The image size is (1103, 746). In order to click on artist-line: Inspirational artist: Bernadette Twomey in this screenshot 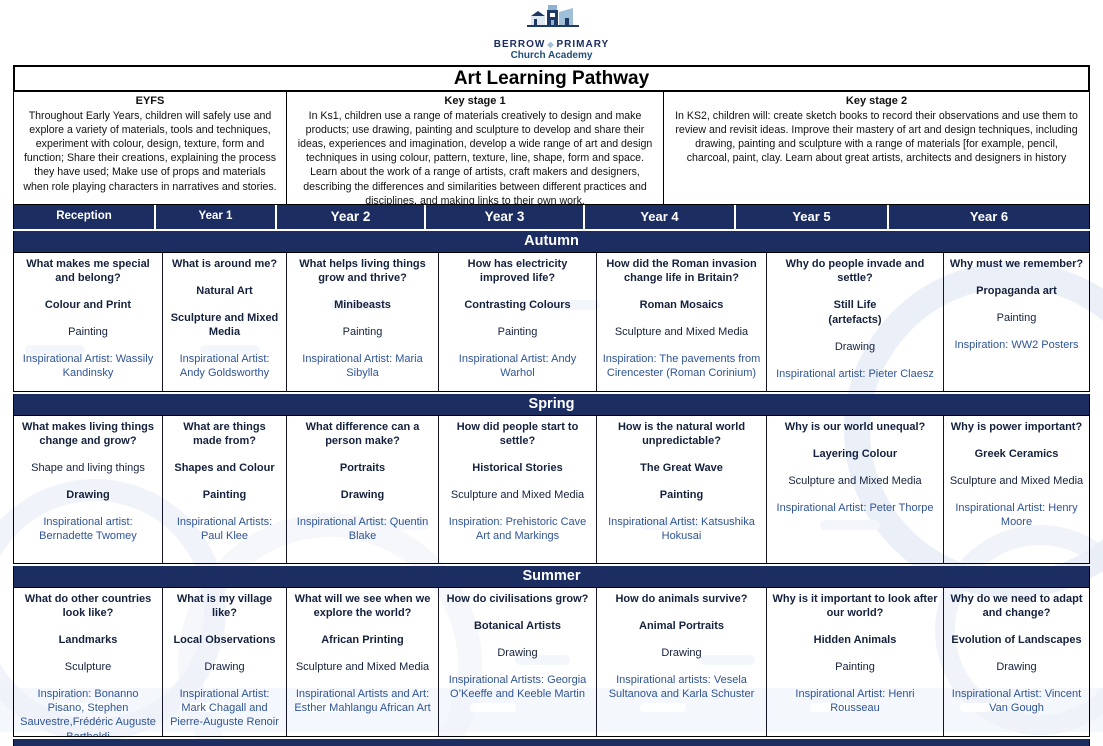, I will do `click(88, 529)`.